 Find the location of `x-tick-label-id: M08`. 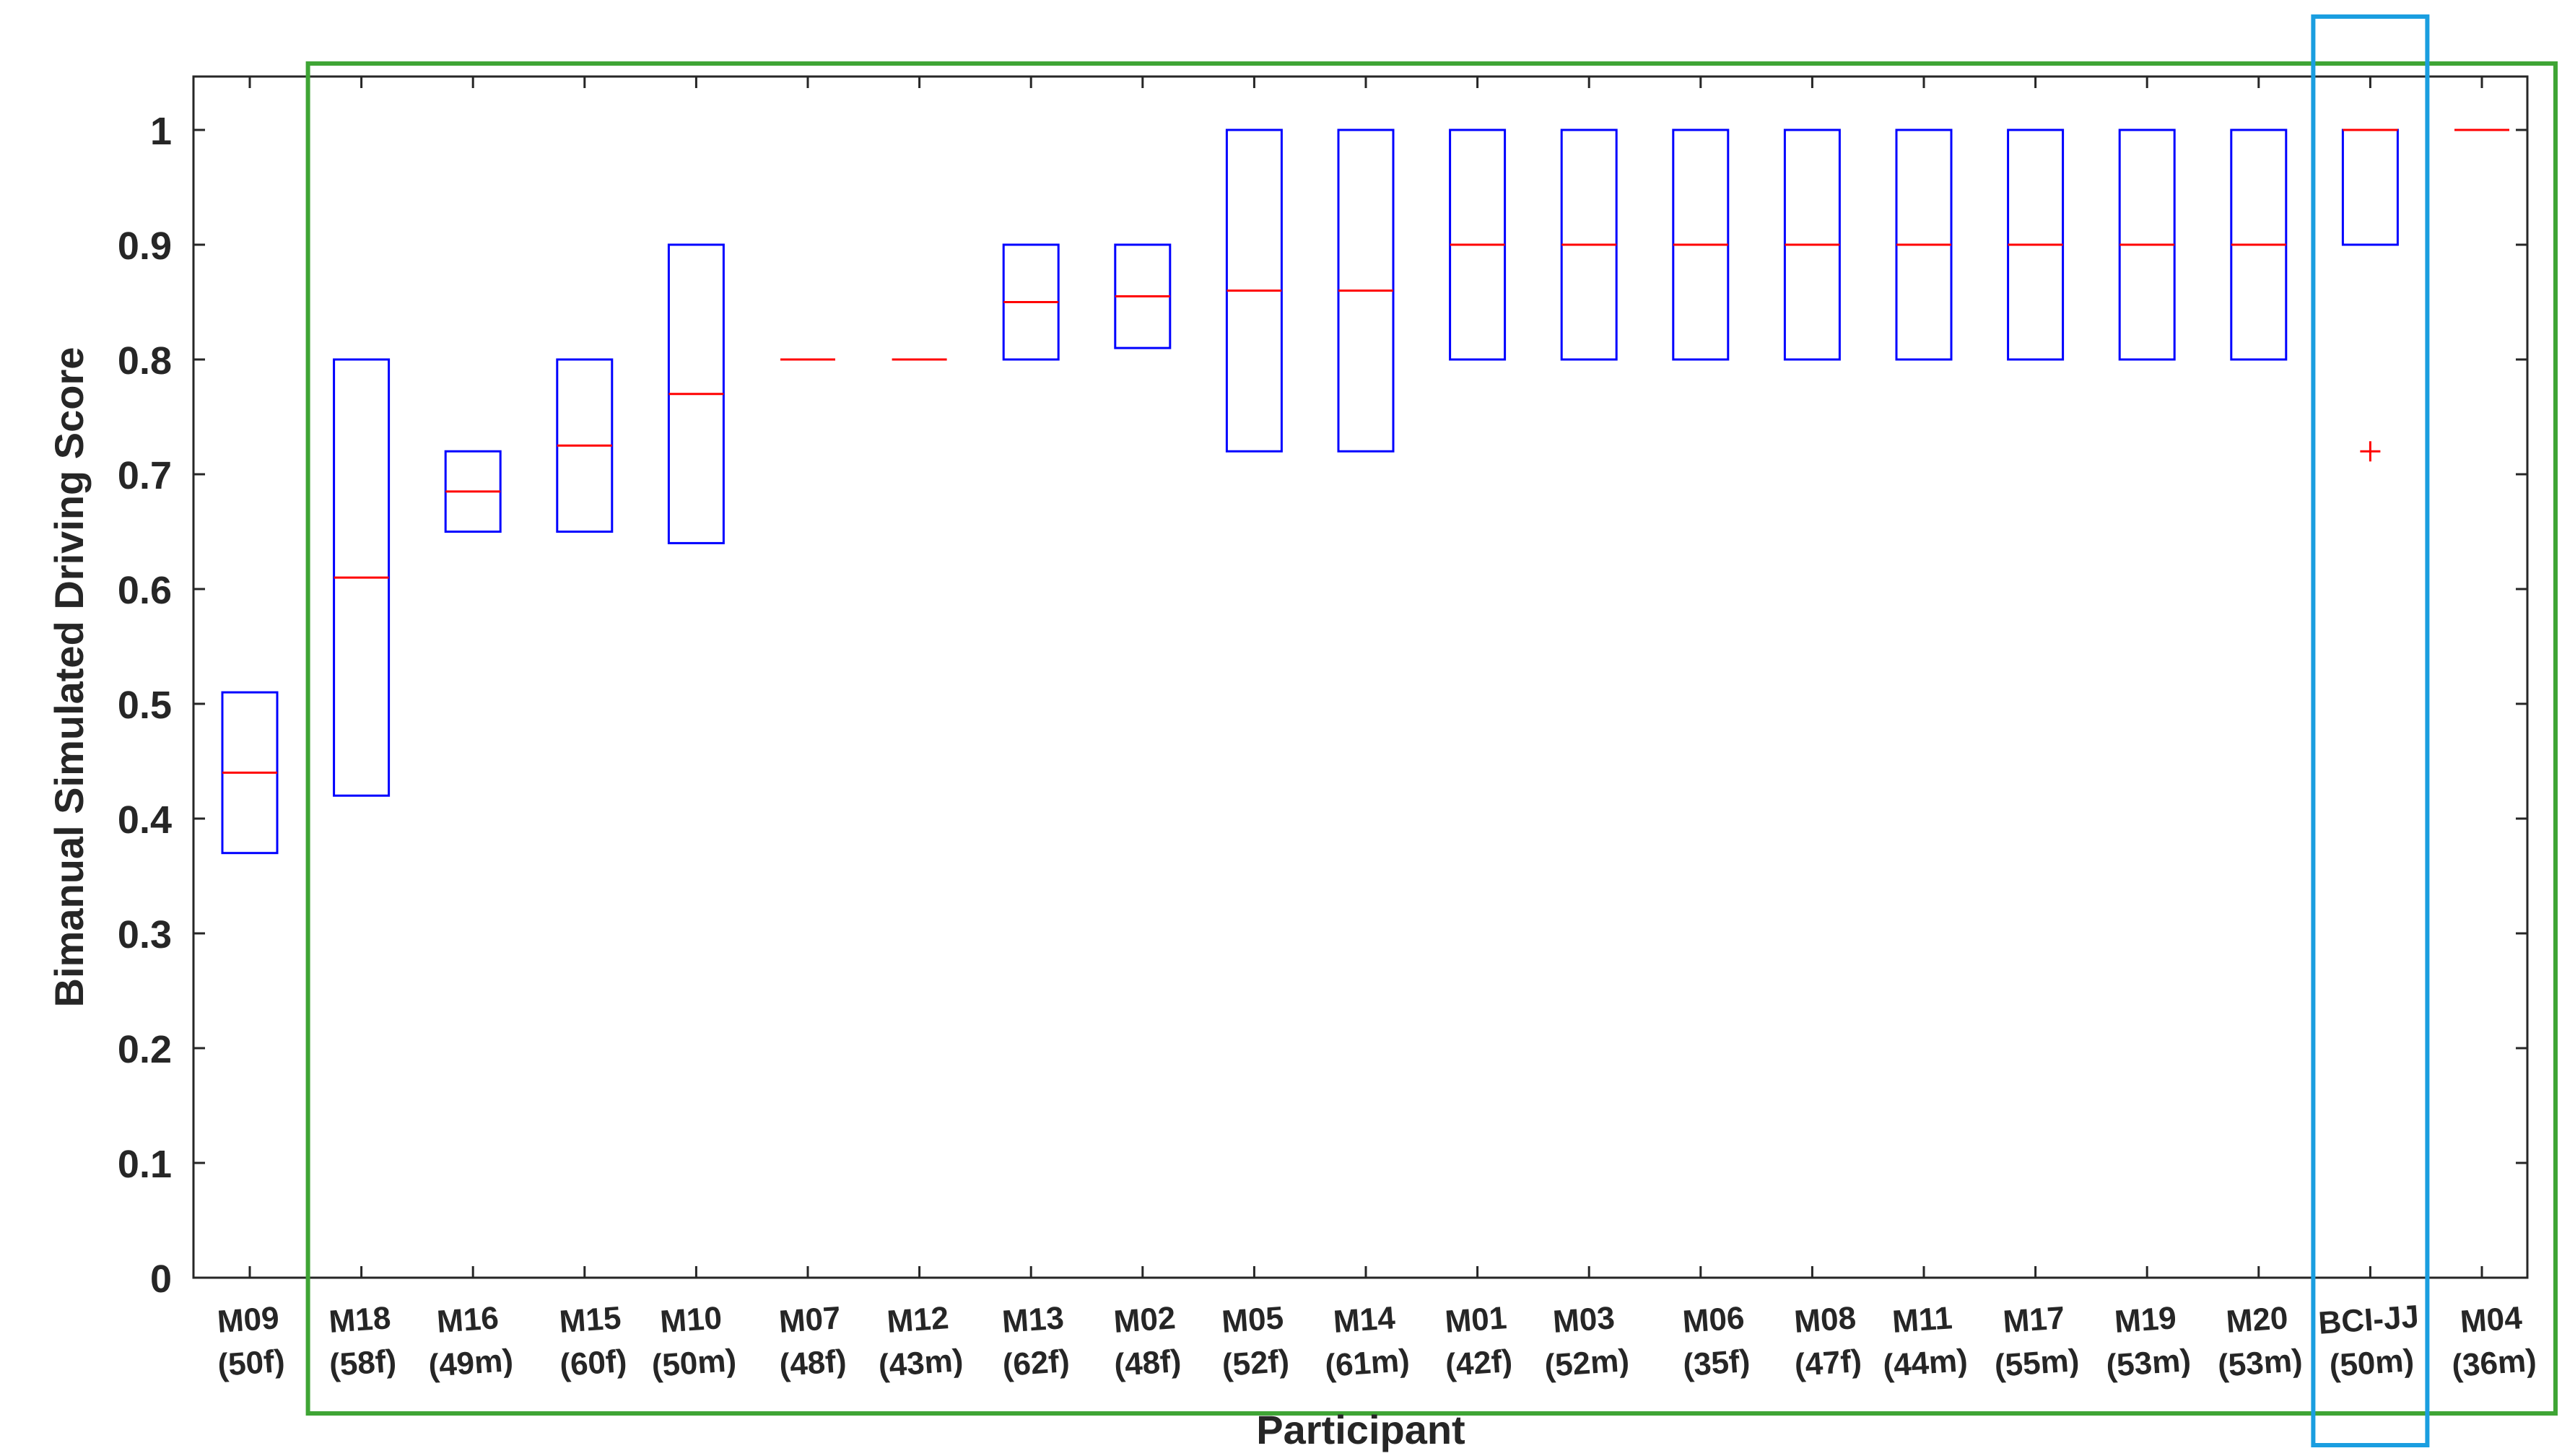

x-tick-label-id: M08 is located at coordinates (1825, 1320).